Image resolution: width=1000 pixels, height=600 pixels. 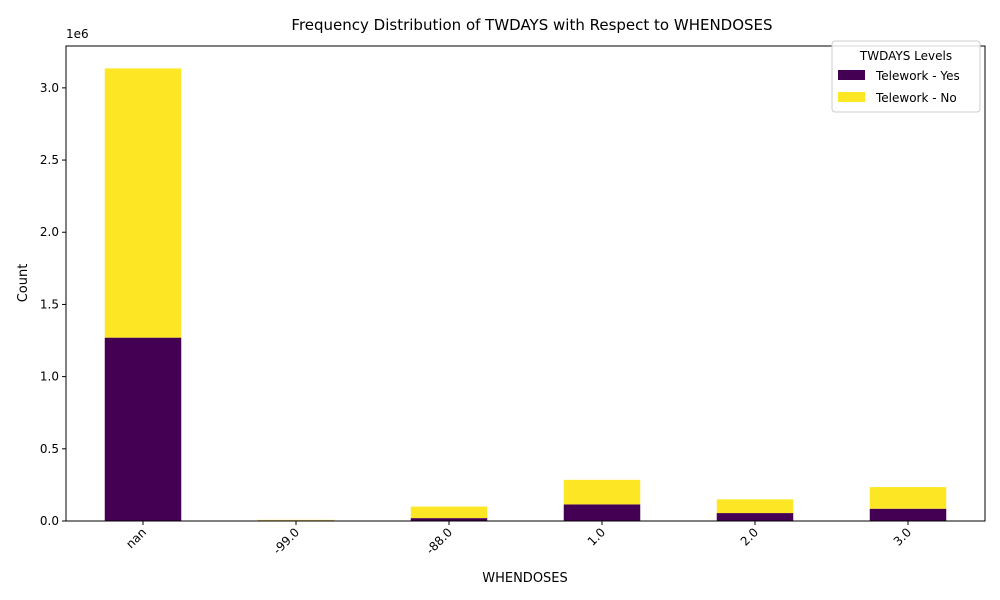 What do you see at coordinates (136, 538) in the screenshot?
I see `x-tick-label: nan` at bounding box center [136, 538].